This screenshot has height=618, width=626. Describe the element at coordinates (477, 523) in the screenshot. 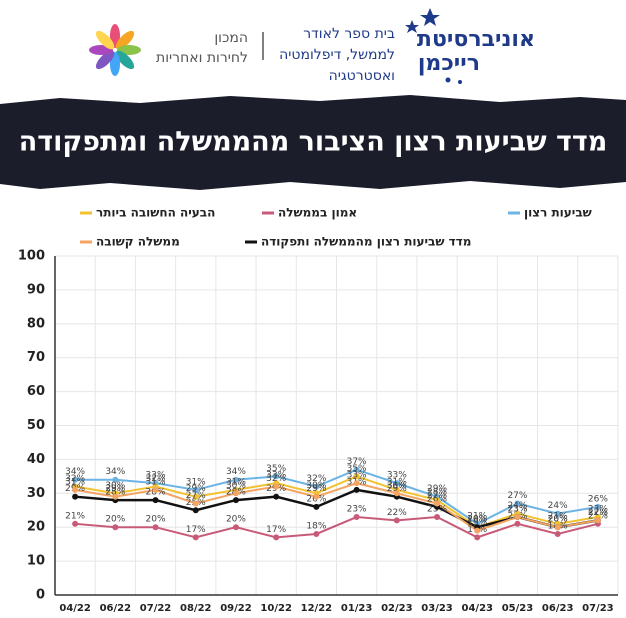

I see `data-label: 19%` at that location.